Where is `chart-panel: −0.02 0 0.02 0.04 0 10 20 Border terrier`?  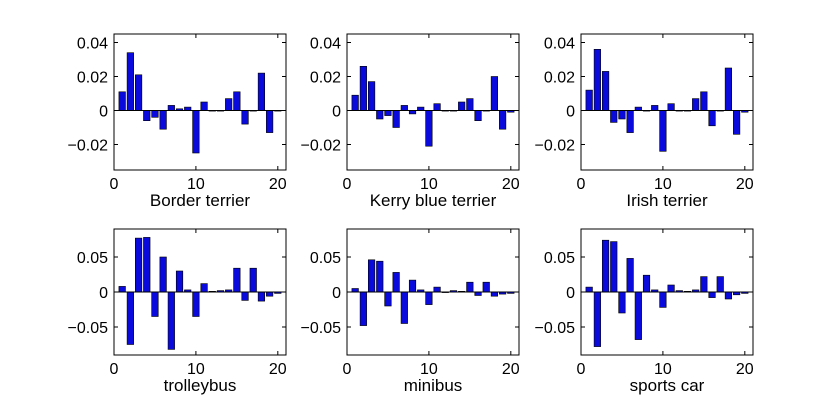
chart-panel: −0.02 0 0.02 0.04 0 10 20 Border terrier is located at coordinates (177, 121).